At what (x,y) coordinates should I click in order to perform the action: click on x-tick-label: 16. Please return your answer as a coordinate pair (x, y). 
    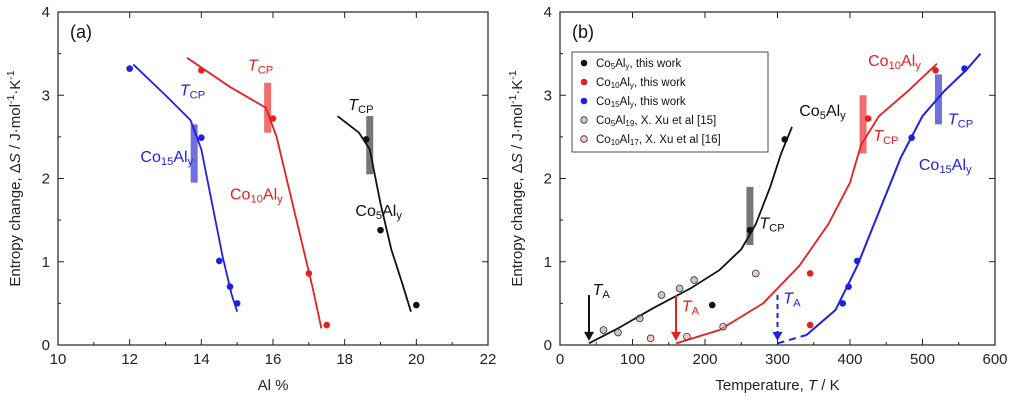
    Looking at the image, I should click on (273, 359).